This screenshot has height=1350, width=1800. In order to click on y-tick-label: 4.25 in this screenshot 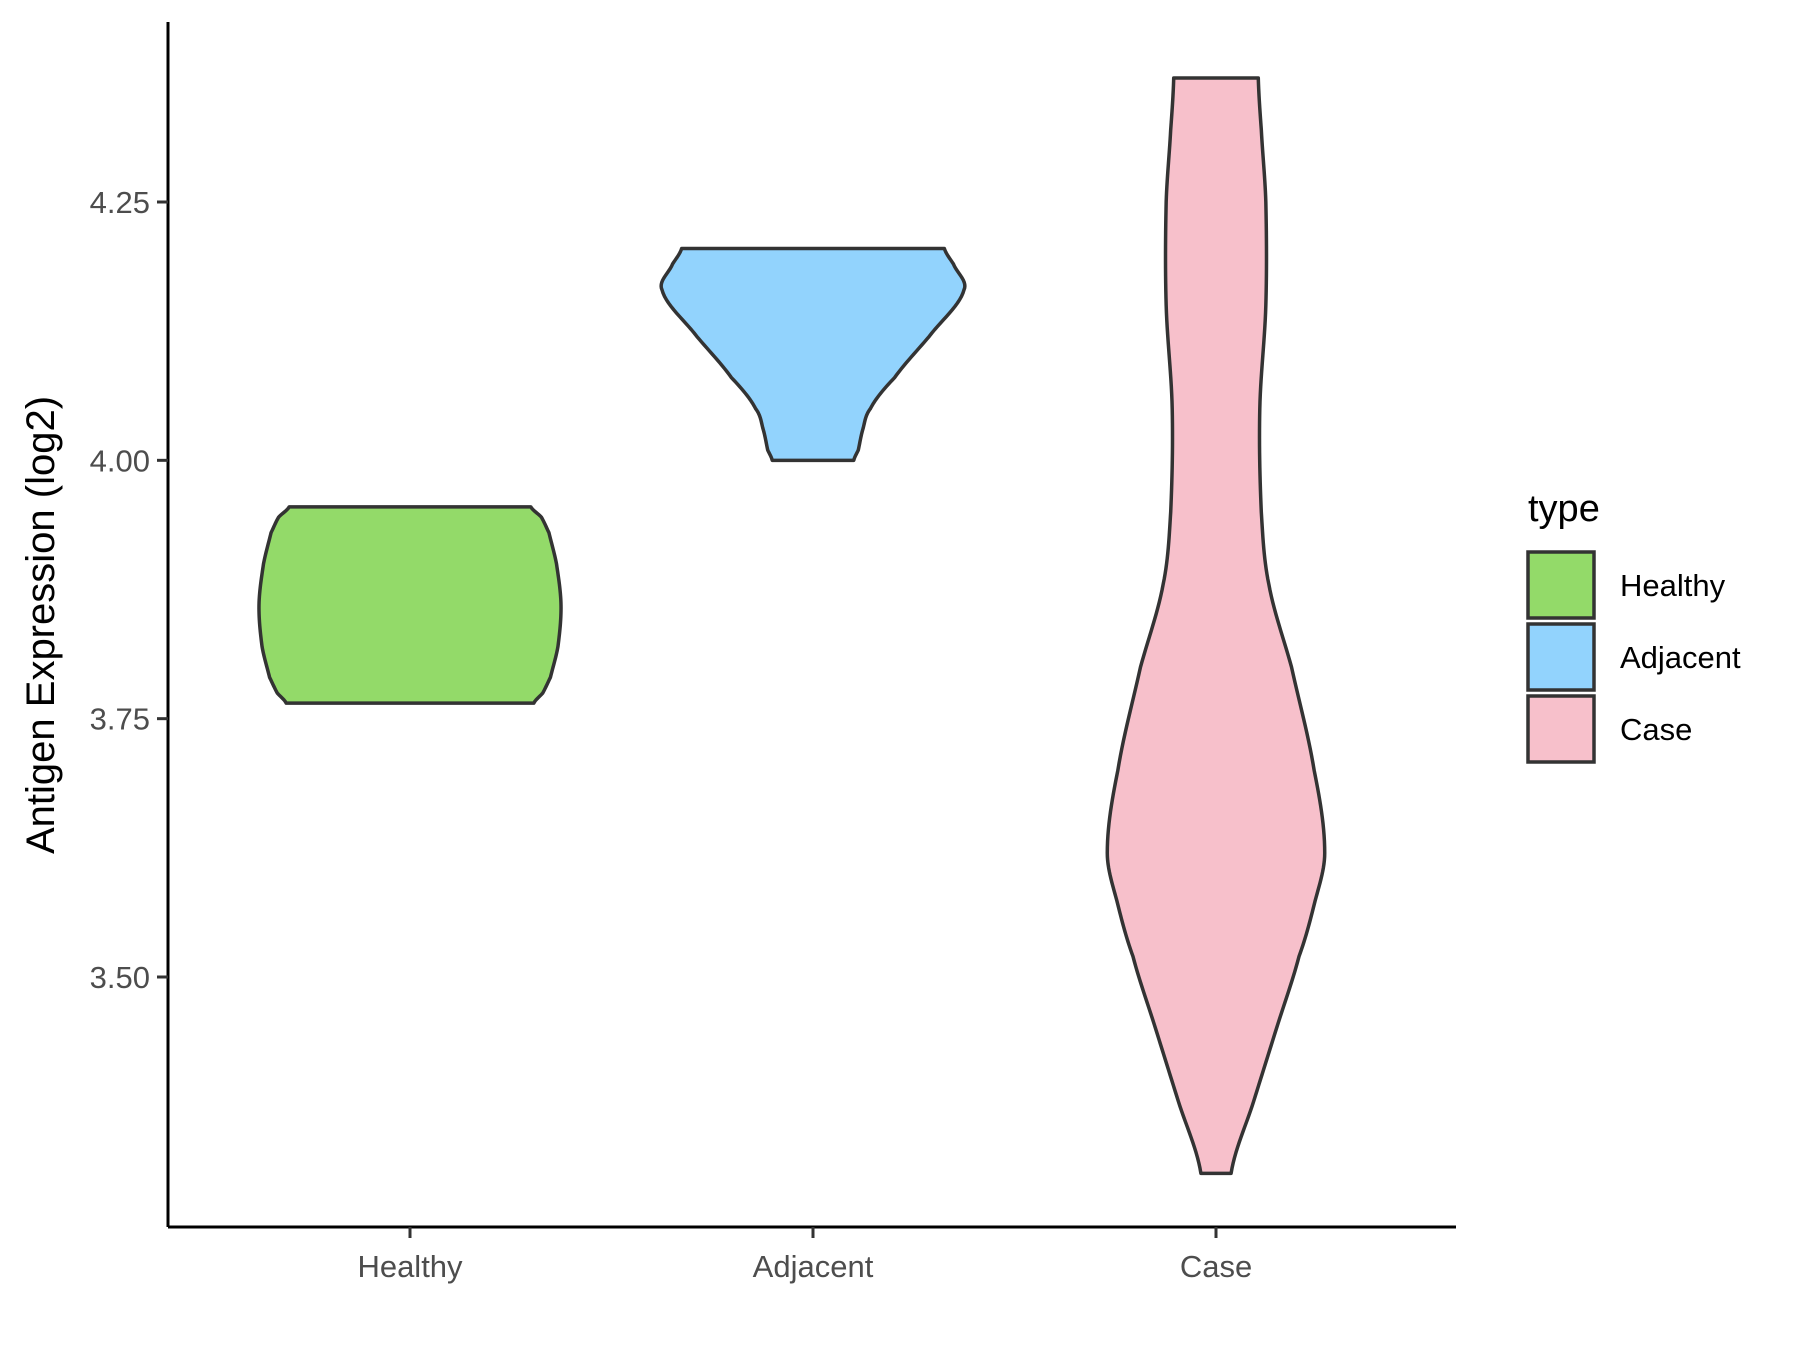, I will do `click(120, 202)`.